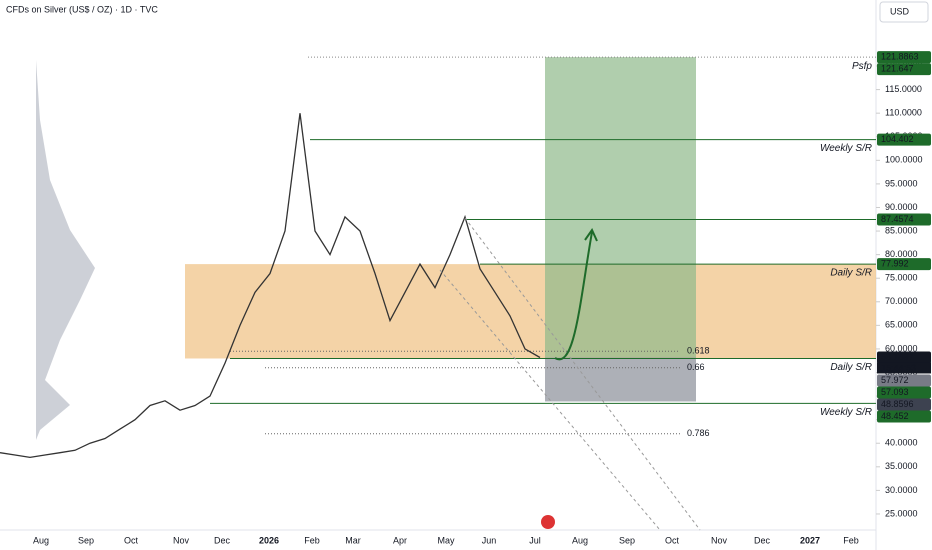 The height and width of the screenshot is (550, 932). I want to click on countdown: 15:44:53, so click(898, 368).